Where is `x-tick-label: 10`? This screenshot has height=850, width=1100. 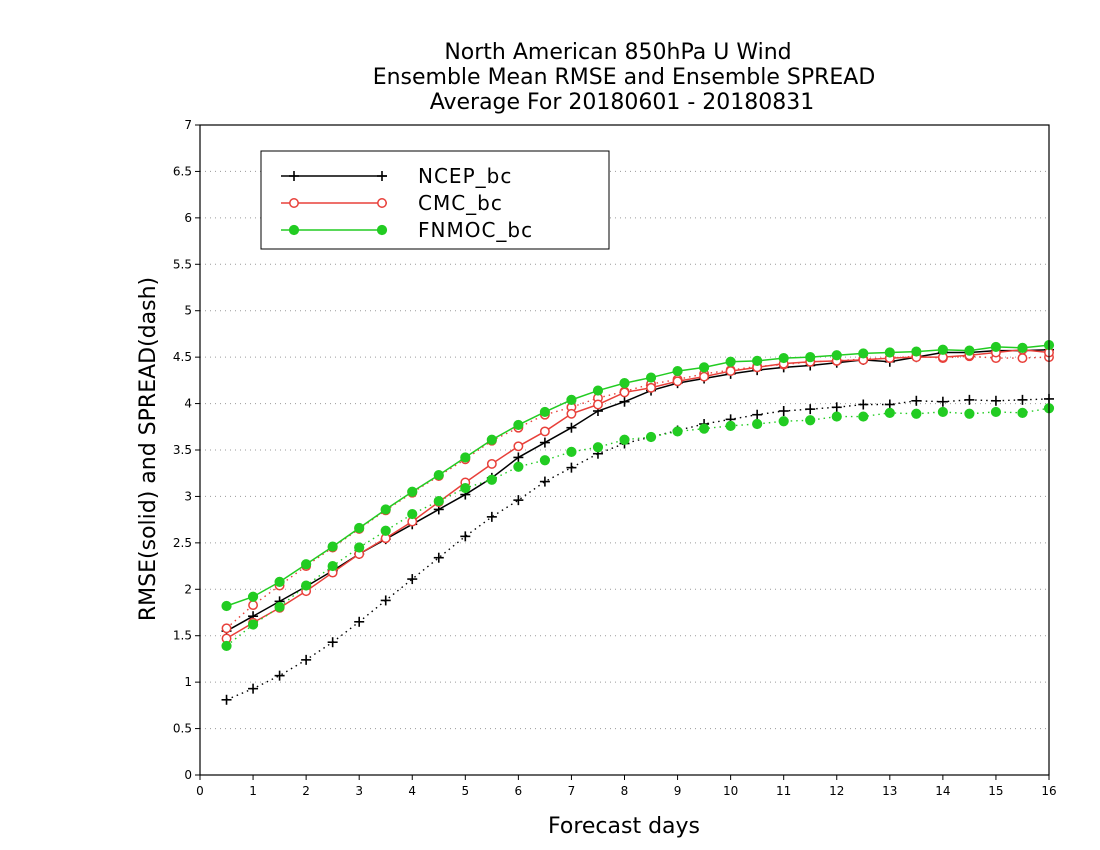 x-tick-label: 10 is located at coordinates (730, 791).